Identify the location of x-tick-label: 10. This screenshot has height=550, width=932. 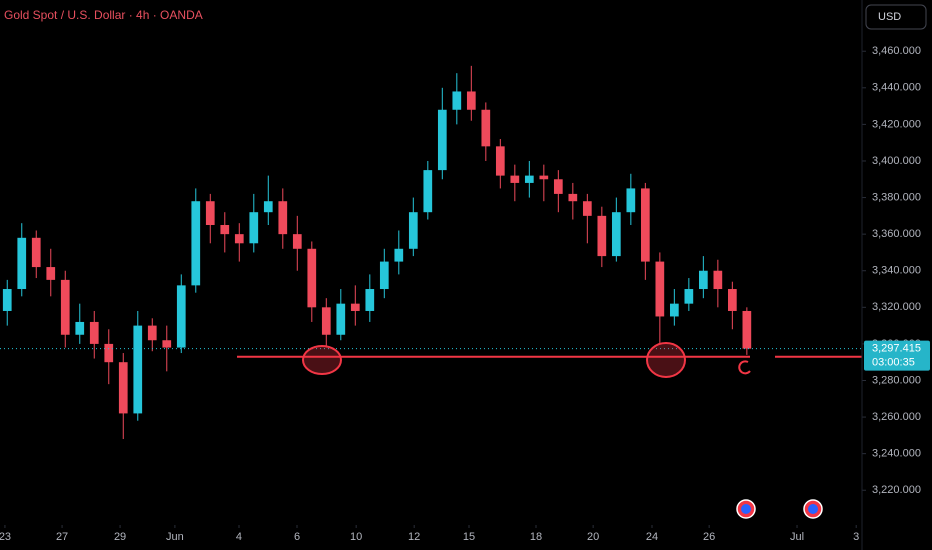
(356, 537).